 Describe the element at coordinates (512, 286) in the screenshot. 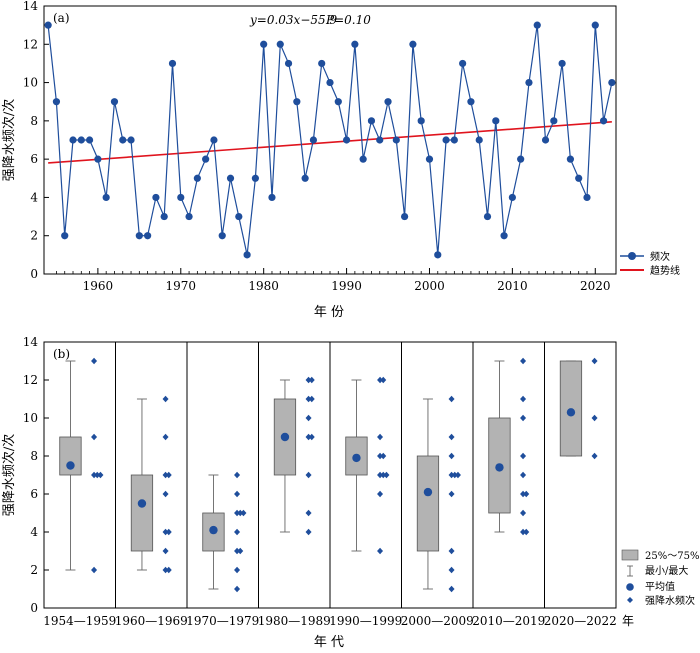

I see `panel-a-xtick-label: 2010` at that location.